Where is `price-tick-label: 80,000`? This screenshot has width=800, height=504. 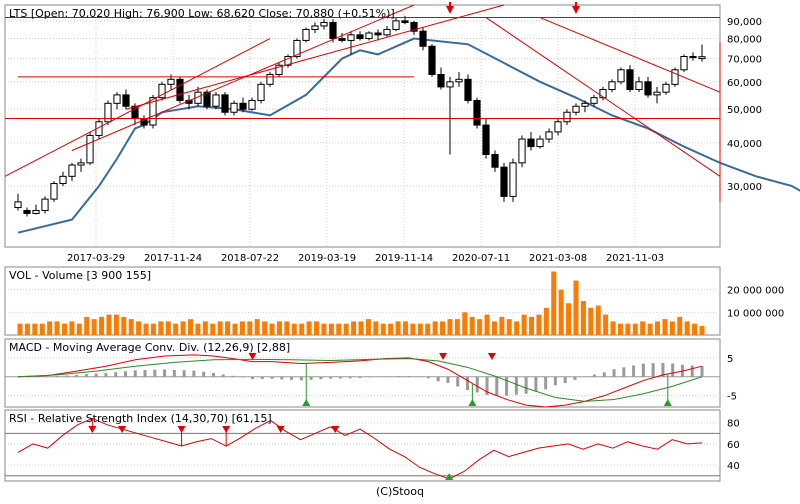
price-tick-label: 80,000 is located at coordinates (744, 40).